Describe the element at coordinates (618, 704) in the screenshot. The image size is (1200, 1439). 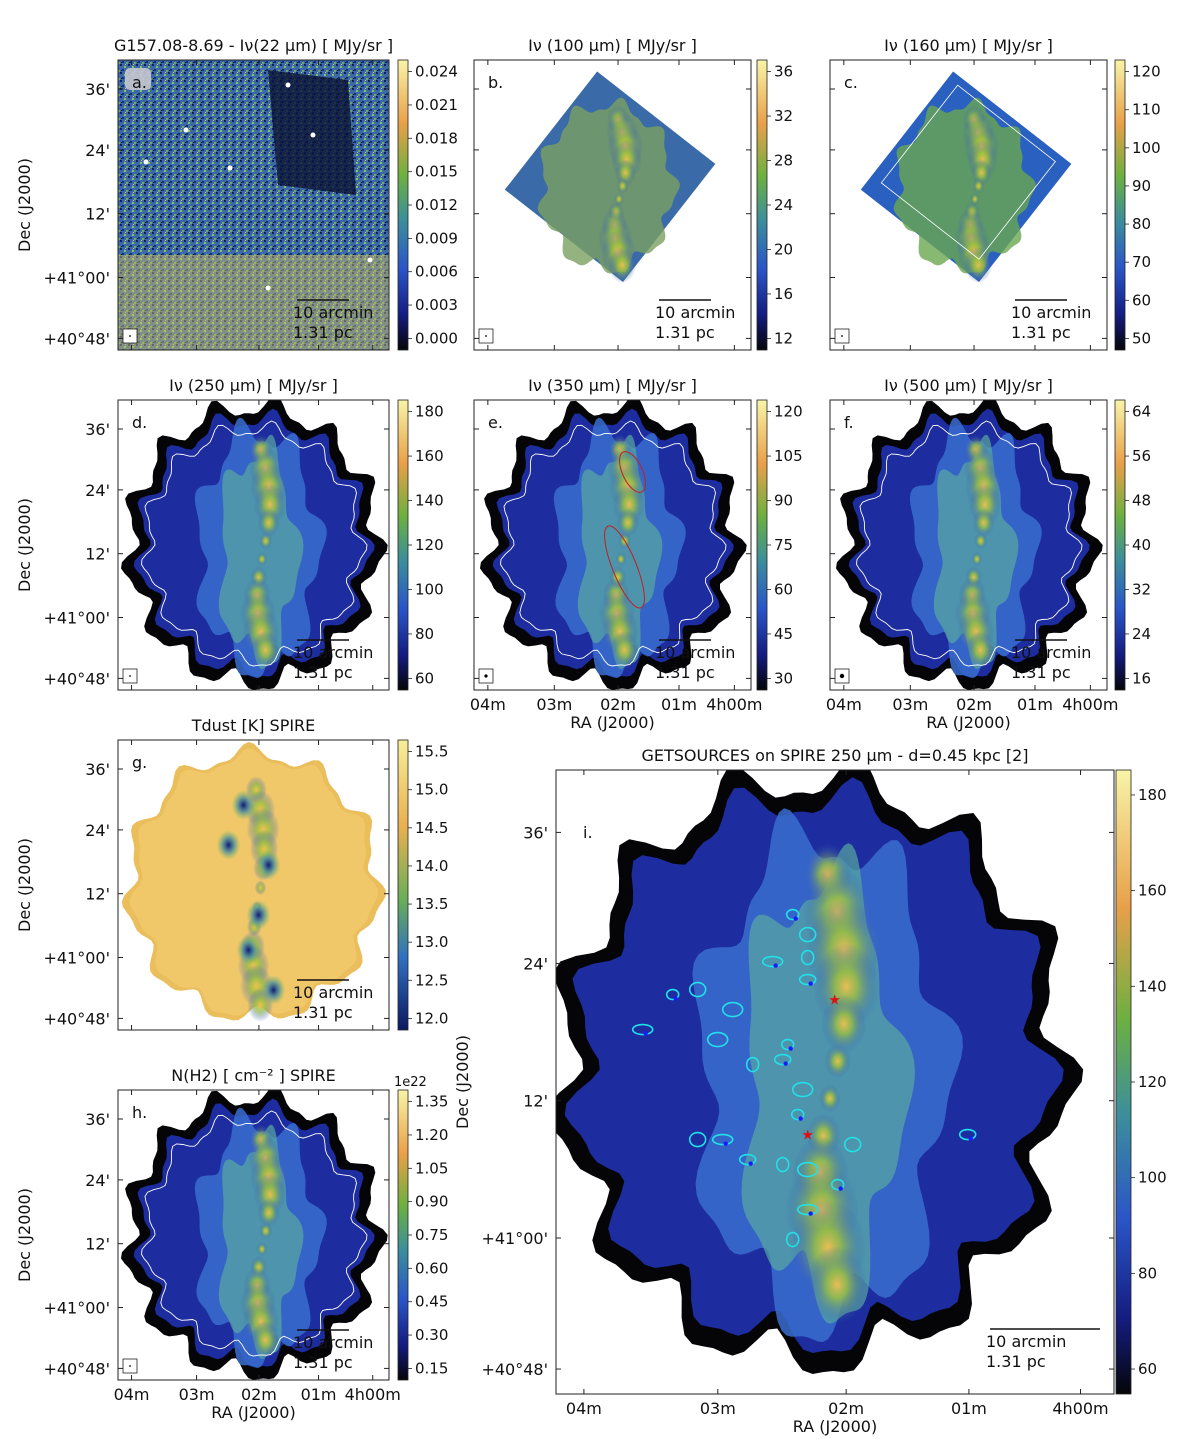
I see `ra-tick-label-e: 02m` at that location.